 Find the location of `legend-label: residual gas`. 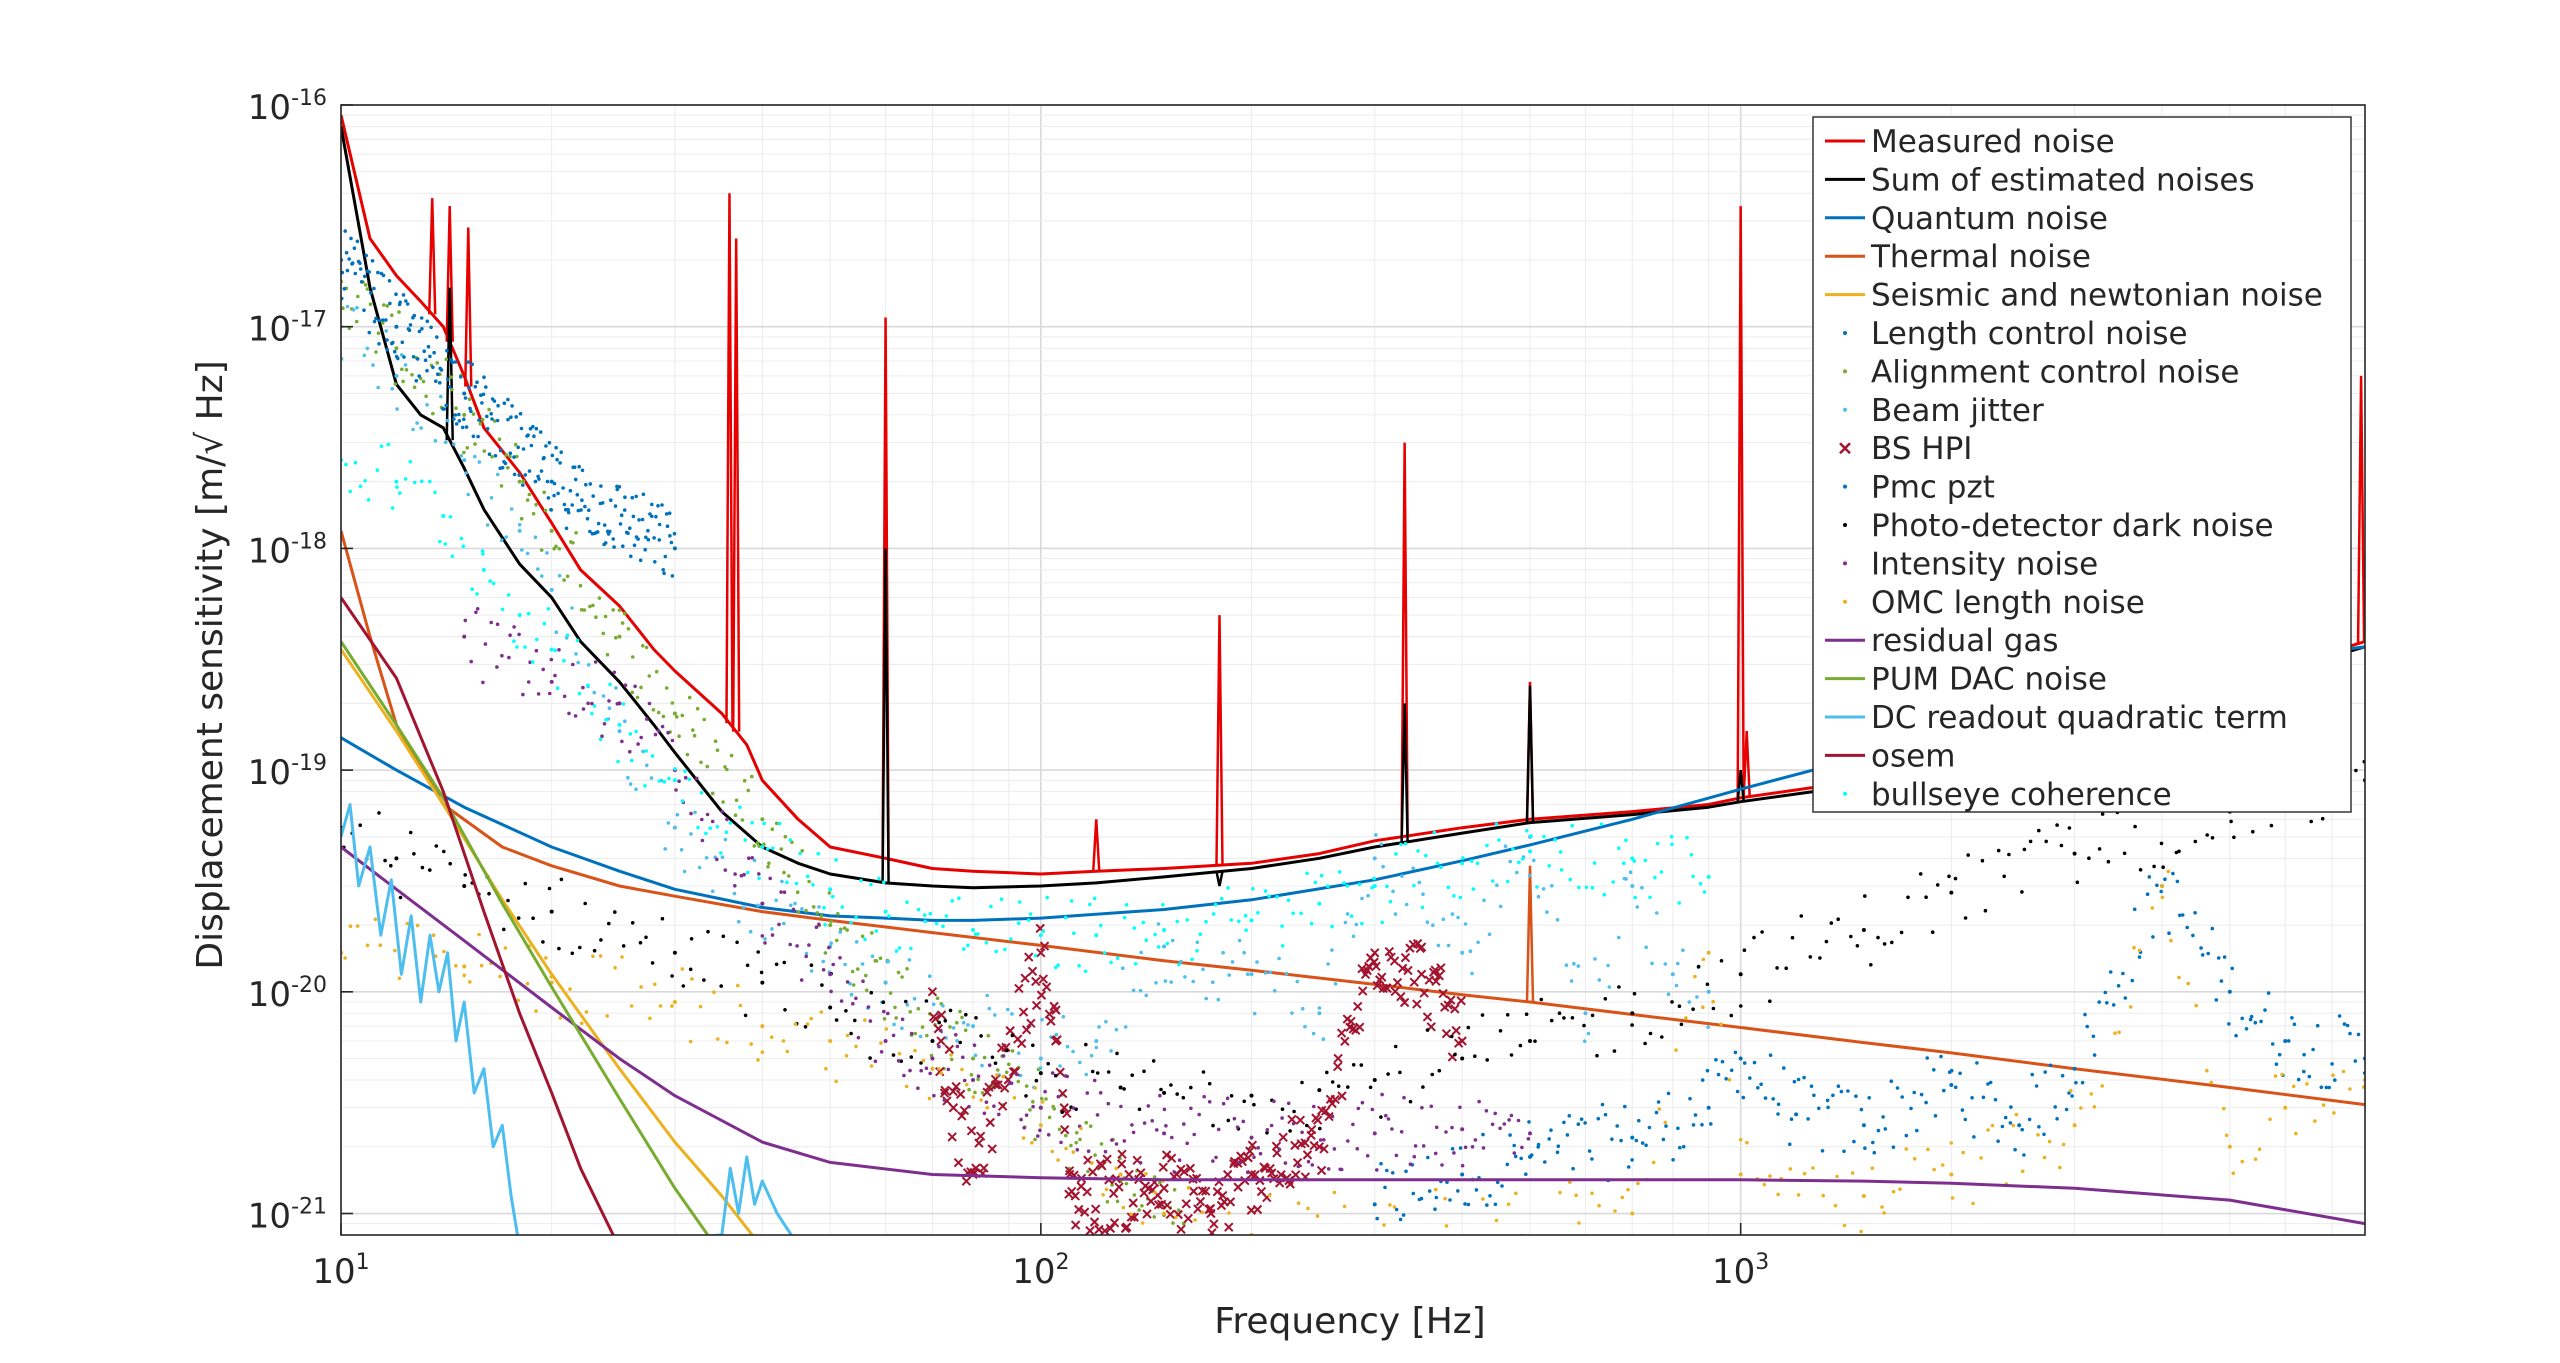

legend-label: residual gas is located at coordinates (1965, 641).